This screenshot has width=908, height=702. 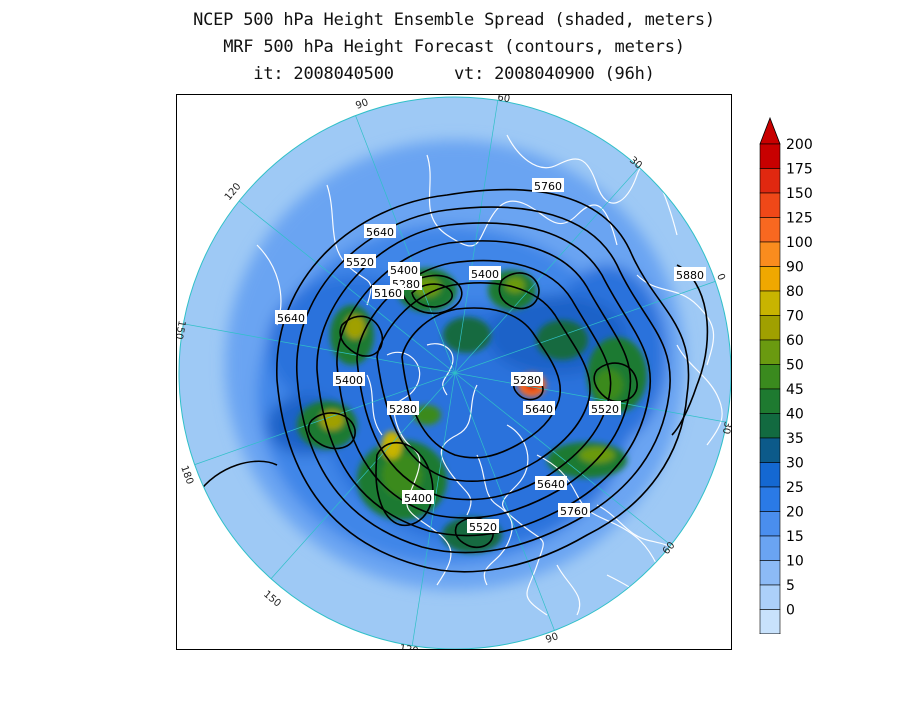 What do you see at coordinates (790, 611) in the screenshot?
I see `colorbar-level-label: 0` at bounding box center [790, 611].